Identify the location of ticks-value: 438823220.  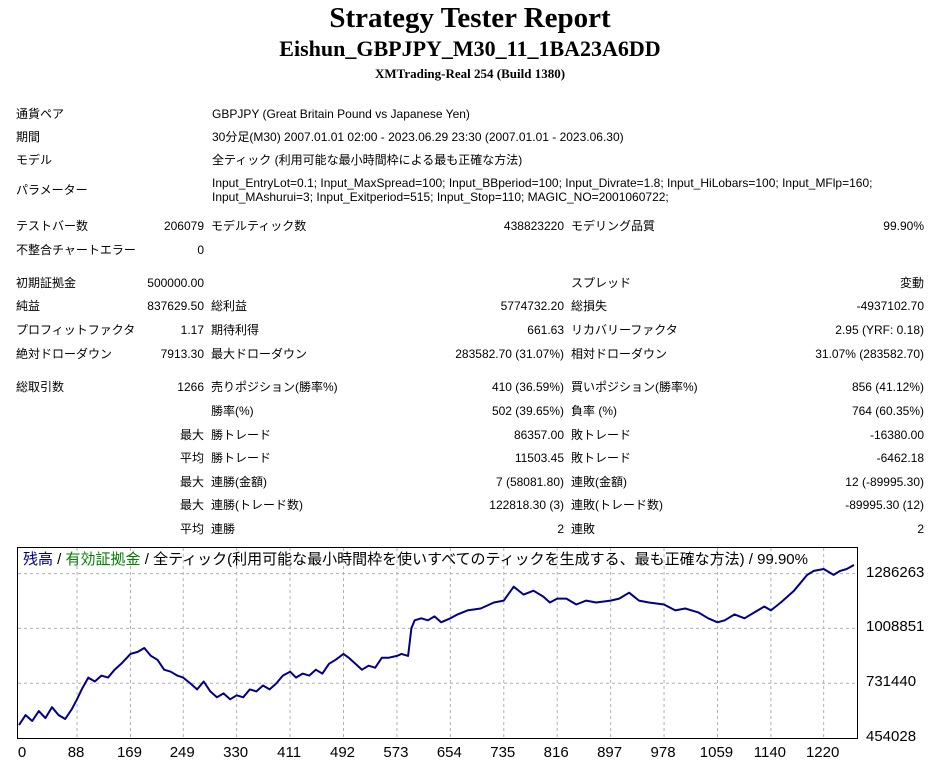
(533, 226).